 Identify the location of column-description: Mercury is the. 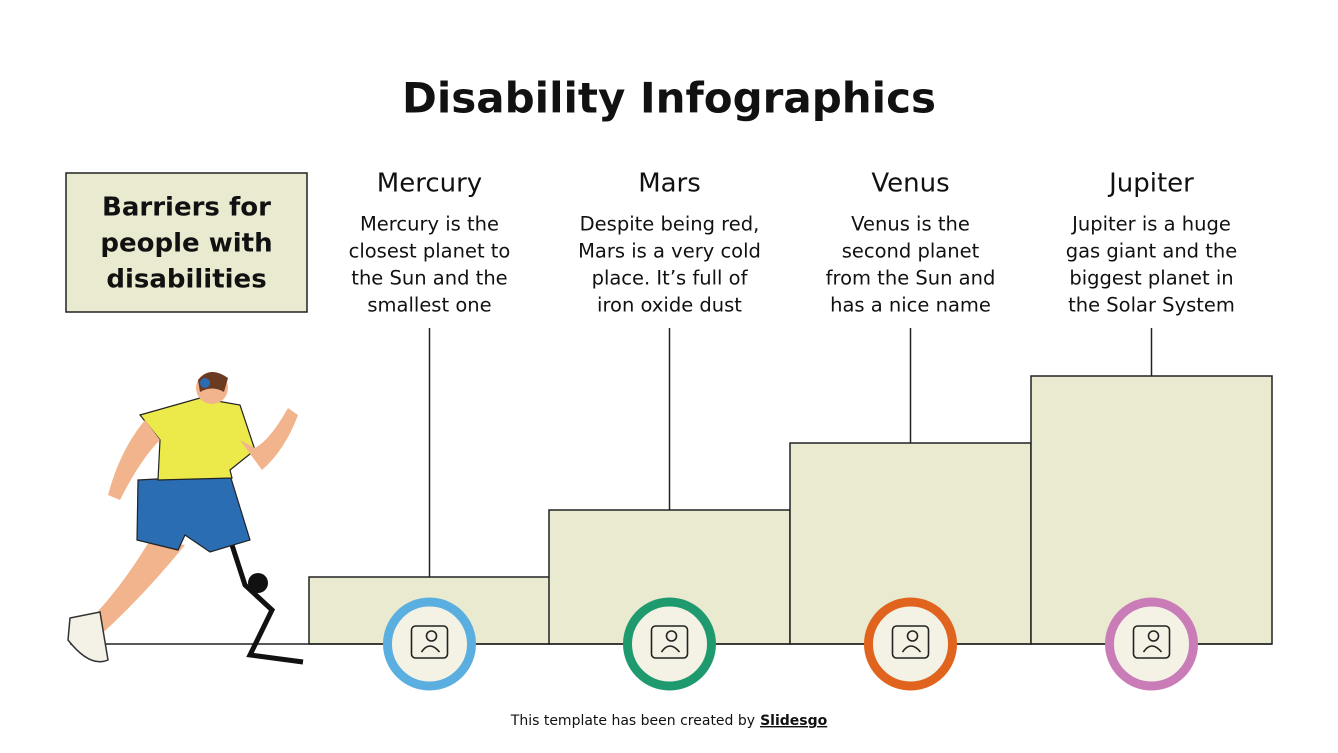
(429, 224).